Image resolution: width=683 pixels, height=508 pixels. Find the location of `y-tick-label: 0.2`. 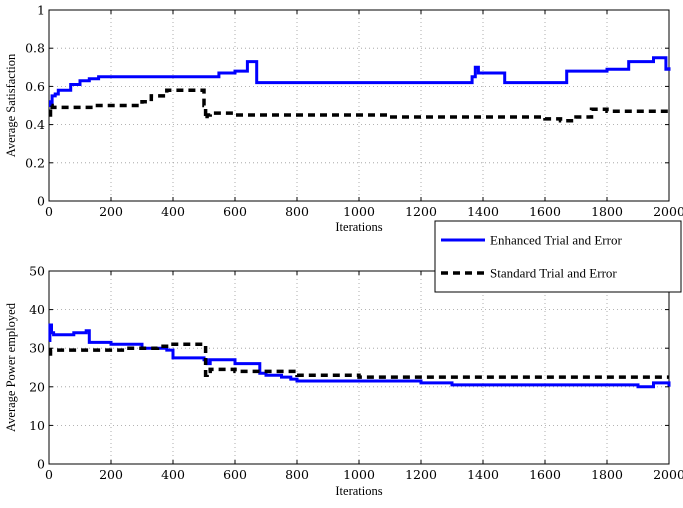

y-tick-label: 0.2 is located at coordinates (35, 162).